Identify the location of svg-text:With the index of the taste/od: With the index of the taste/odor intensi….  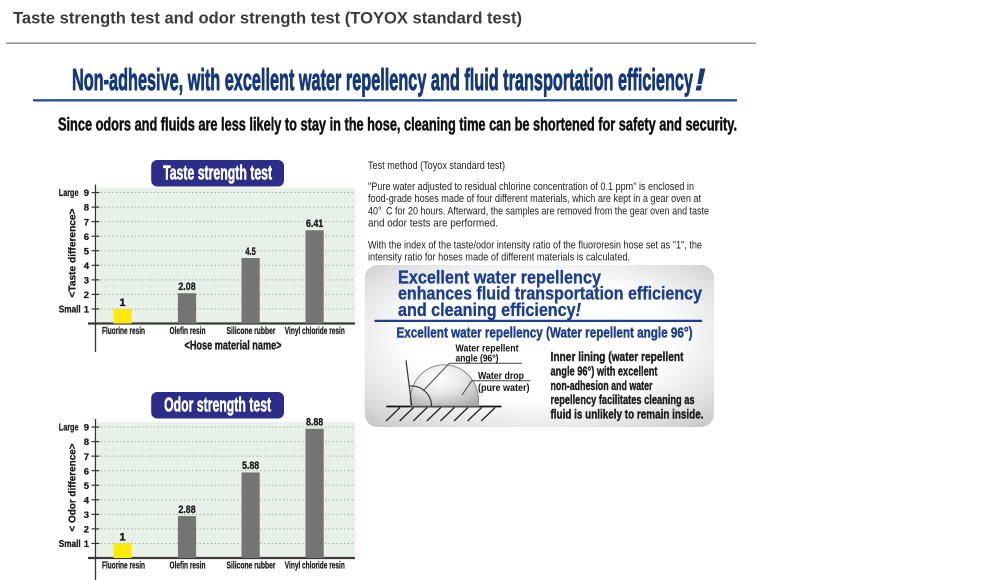
(535, 245).